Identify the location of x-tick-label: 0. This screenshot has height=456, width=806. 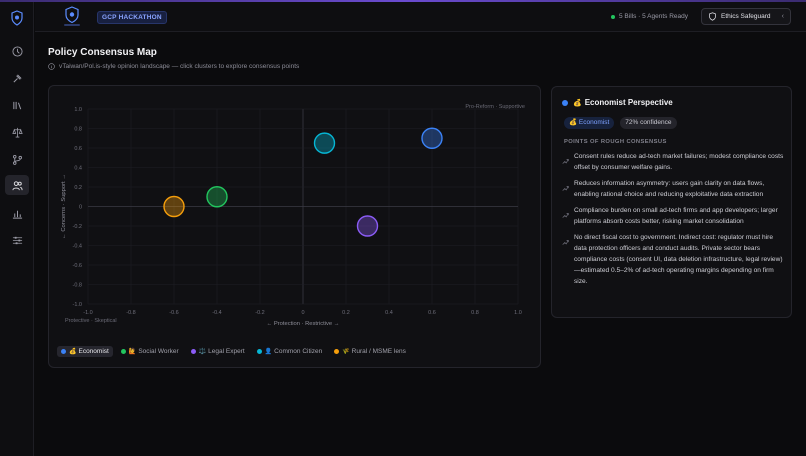
(302, 313).